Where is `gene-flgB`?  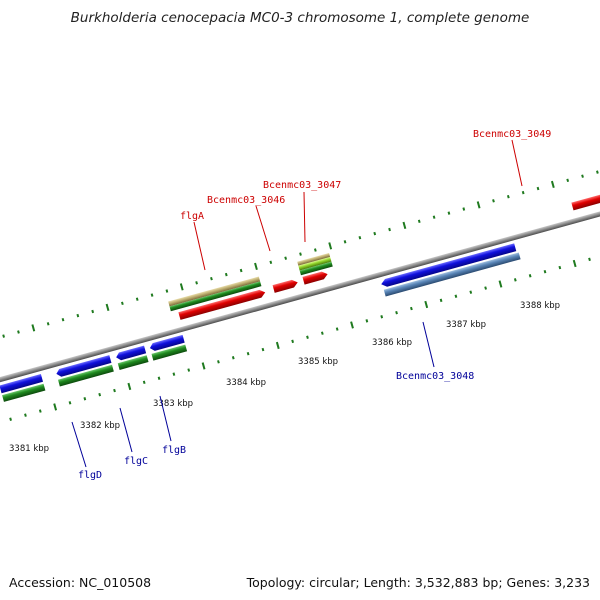
gene-flgB is located at coordinates (169, 352).